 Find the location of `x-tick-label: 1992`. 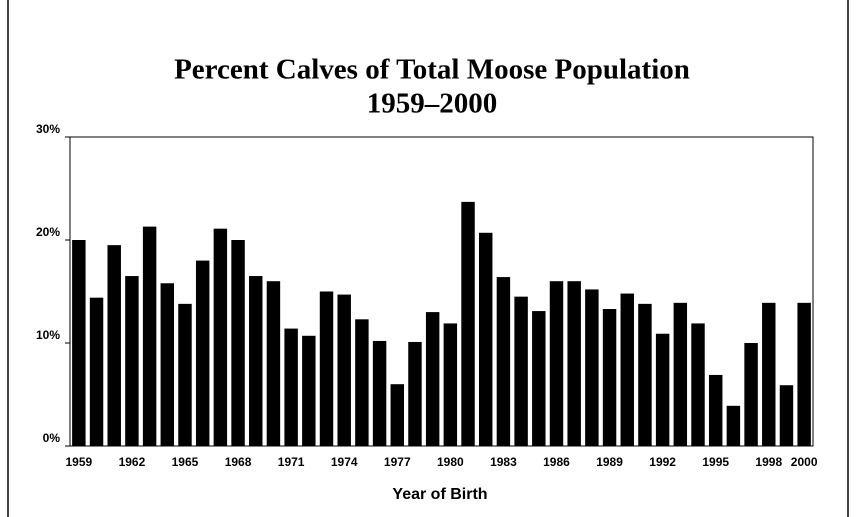

x-tick-label: 1992 is located at coordinates (662, 462).